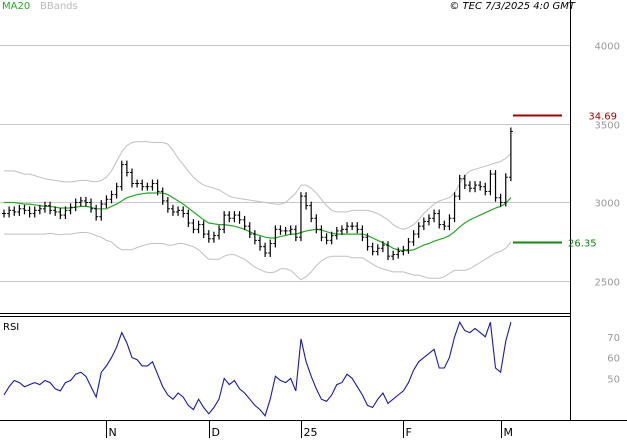 This screenshot has height=440, width=627. What do you see at coordinates (11, 327) in the screenshot?
I see `rsi-label: RSI` at bounding box center [11, 327].